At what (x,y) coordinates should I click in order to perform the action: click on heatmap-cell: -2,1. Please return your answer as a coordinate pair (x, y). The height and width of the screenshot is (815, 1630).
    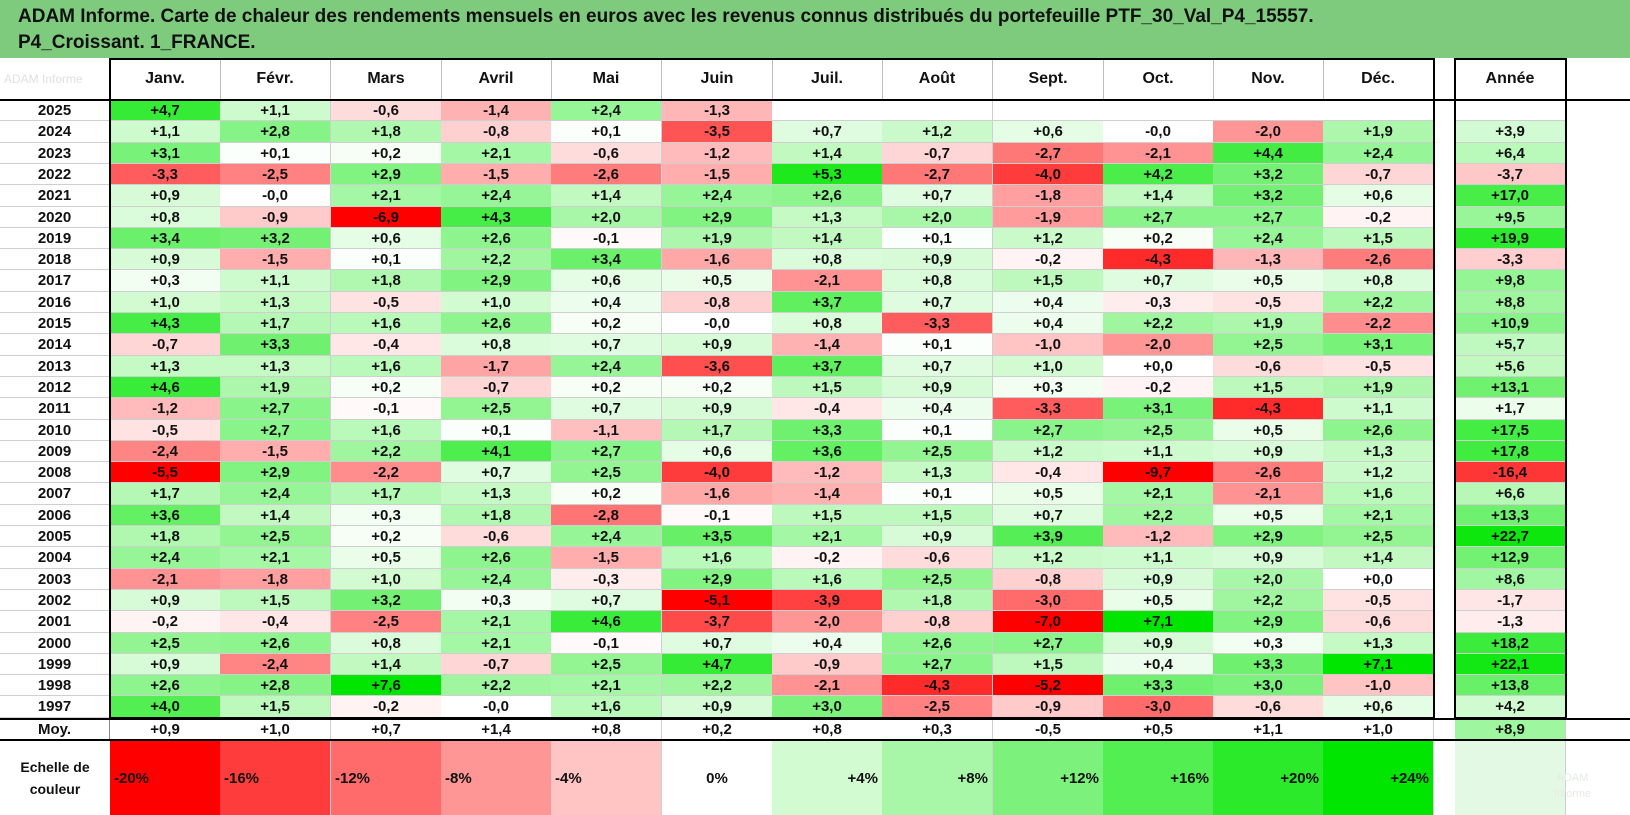
    Looking at the image, I should click on (827, 685).